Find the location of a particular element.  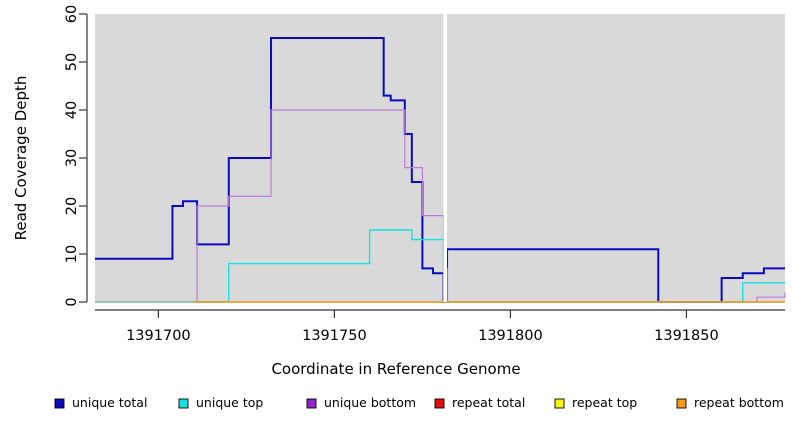

legend-item-repeat-bottom: repeat bottom is located at coordinates (730, 402).